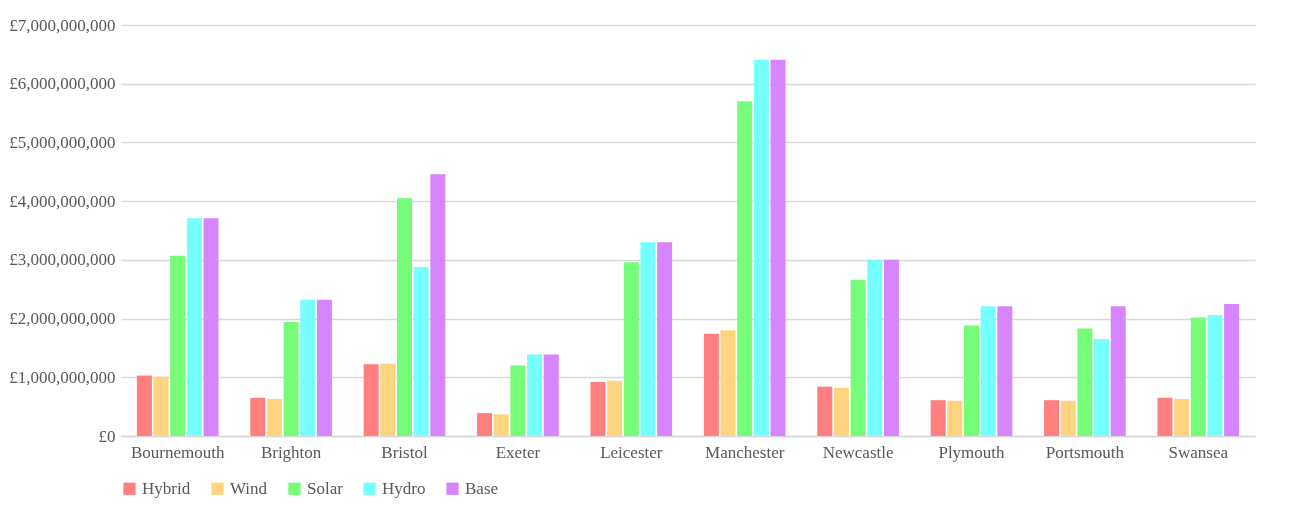 The width and height of the screenshot is (1293, 519). What do you see at coordinates (858, 452) in the screenshot?
I see `x-tick-label: Newcastle` at bounding box center [858, 452].